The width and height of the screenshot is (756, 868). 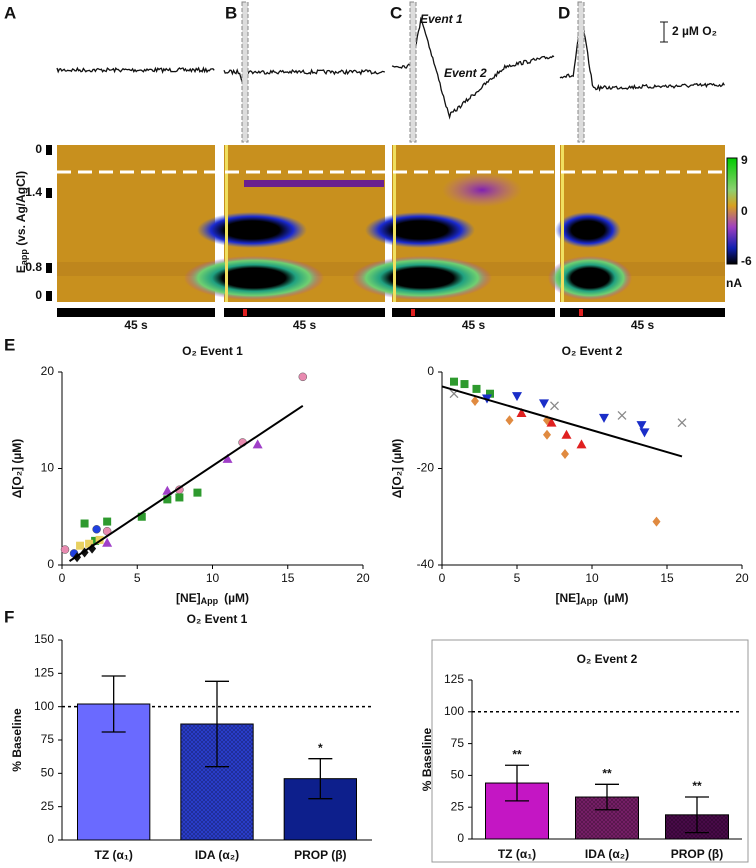 What do you see at coordinates (314, 183) in the screenshot?
I see `band` at bounding box center [314, 183].